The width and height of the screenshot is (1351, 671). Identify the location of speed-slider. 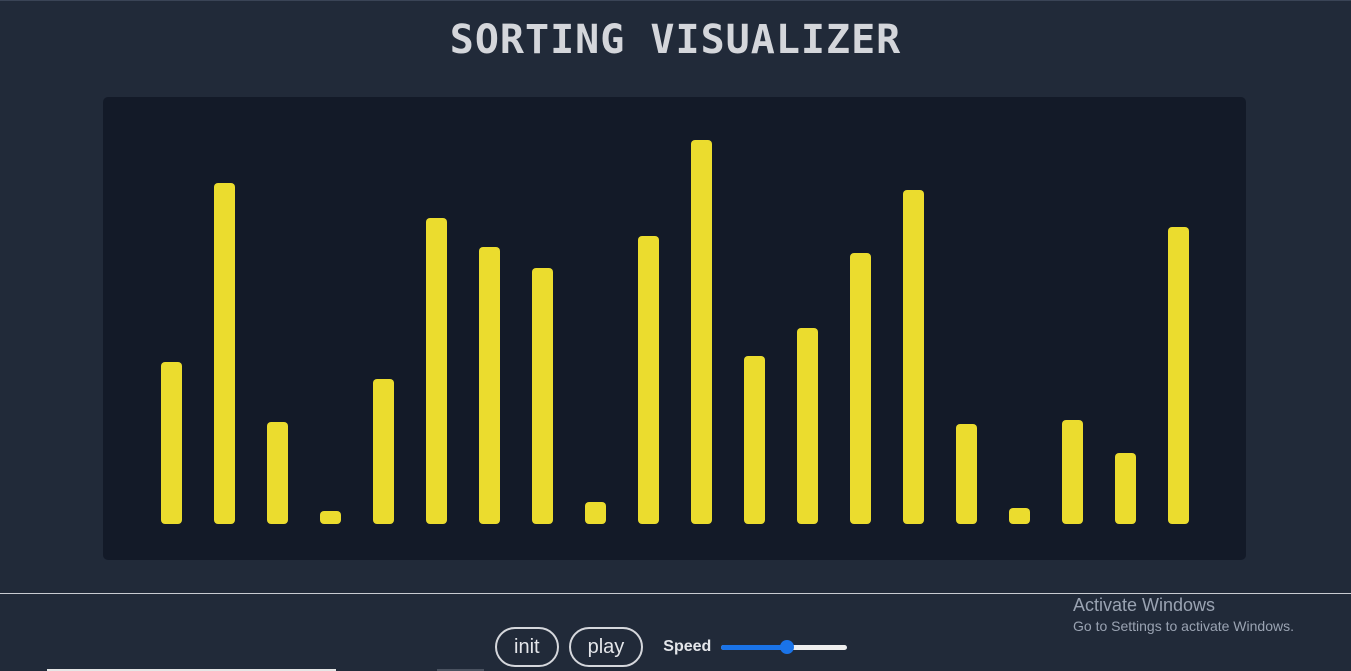
(784, 647).